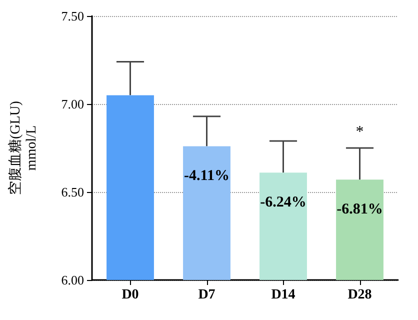  Describe the element at coordinates (360, 132) in the screenshot. I see `annotation: *` at that location.